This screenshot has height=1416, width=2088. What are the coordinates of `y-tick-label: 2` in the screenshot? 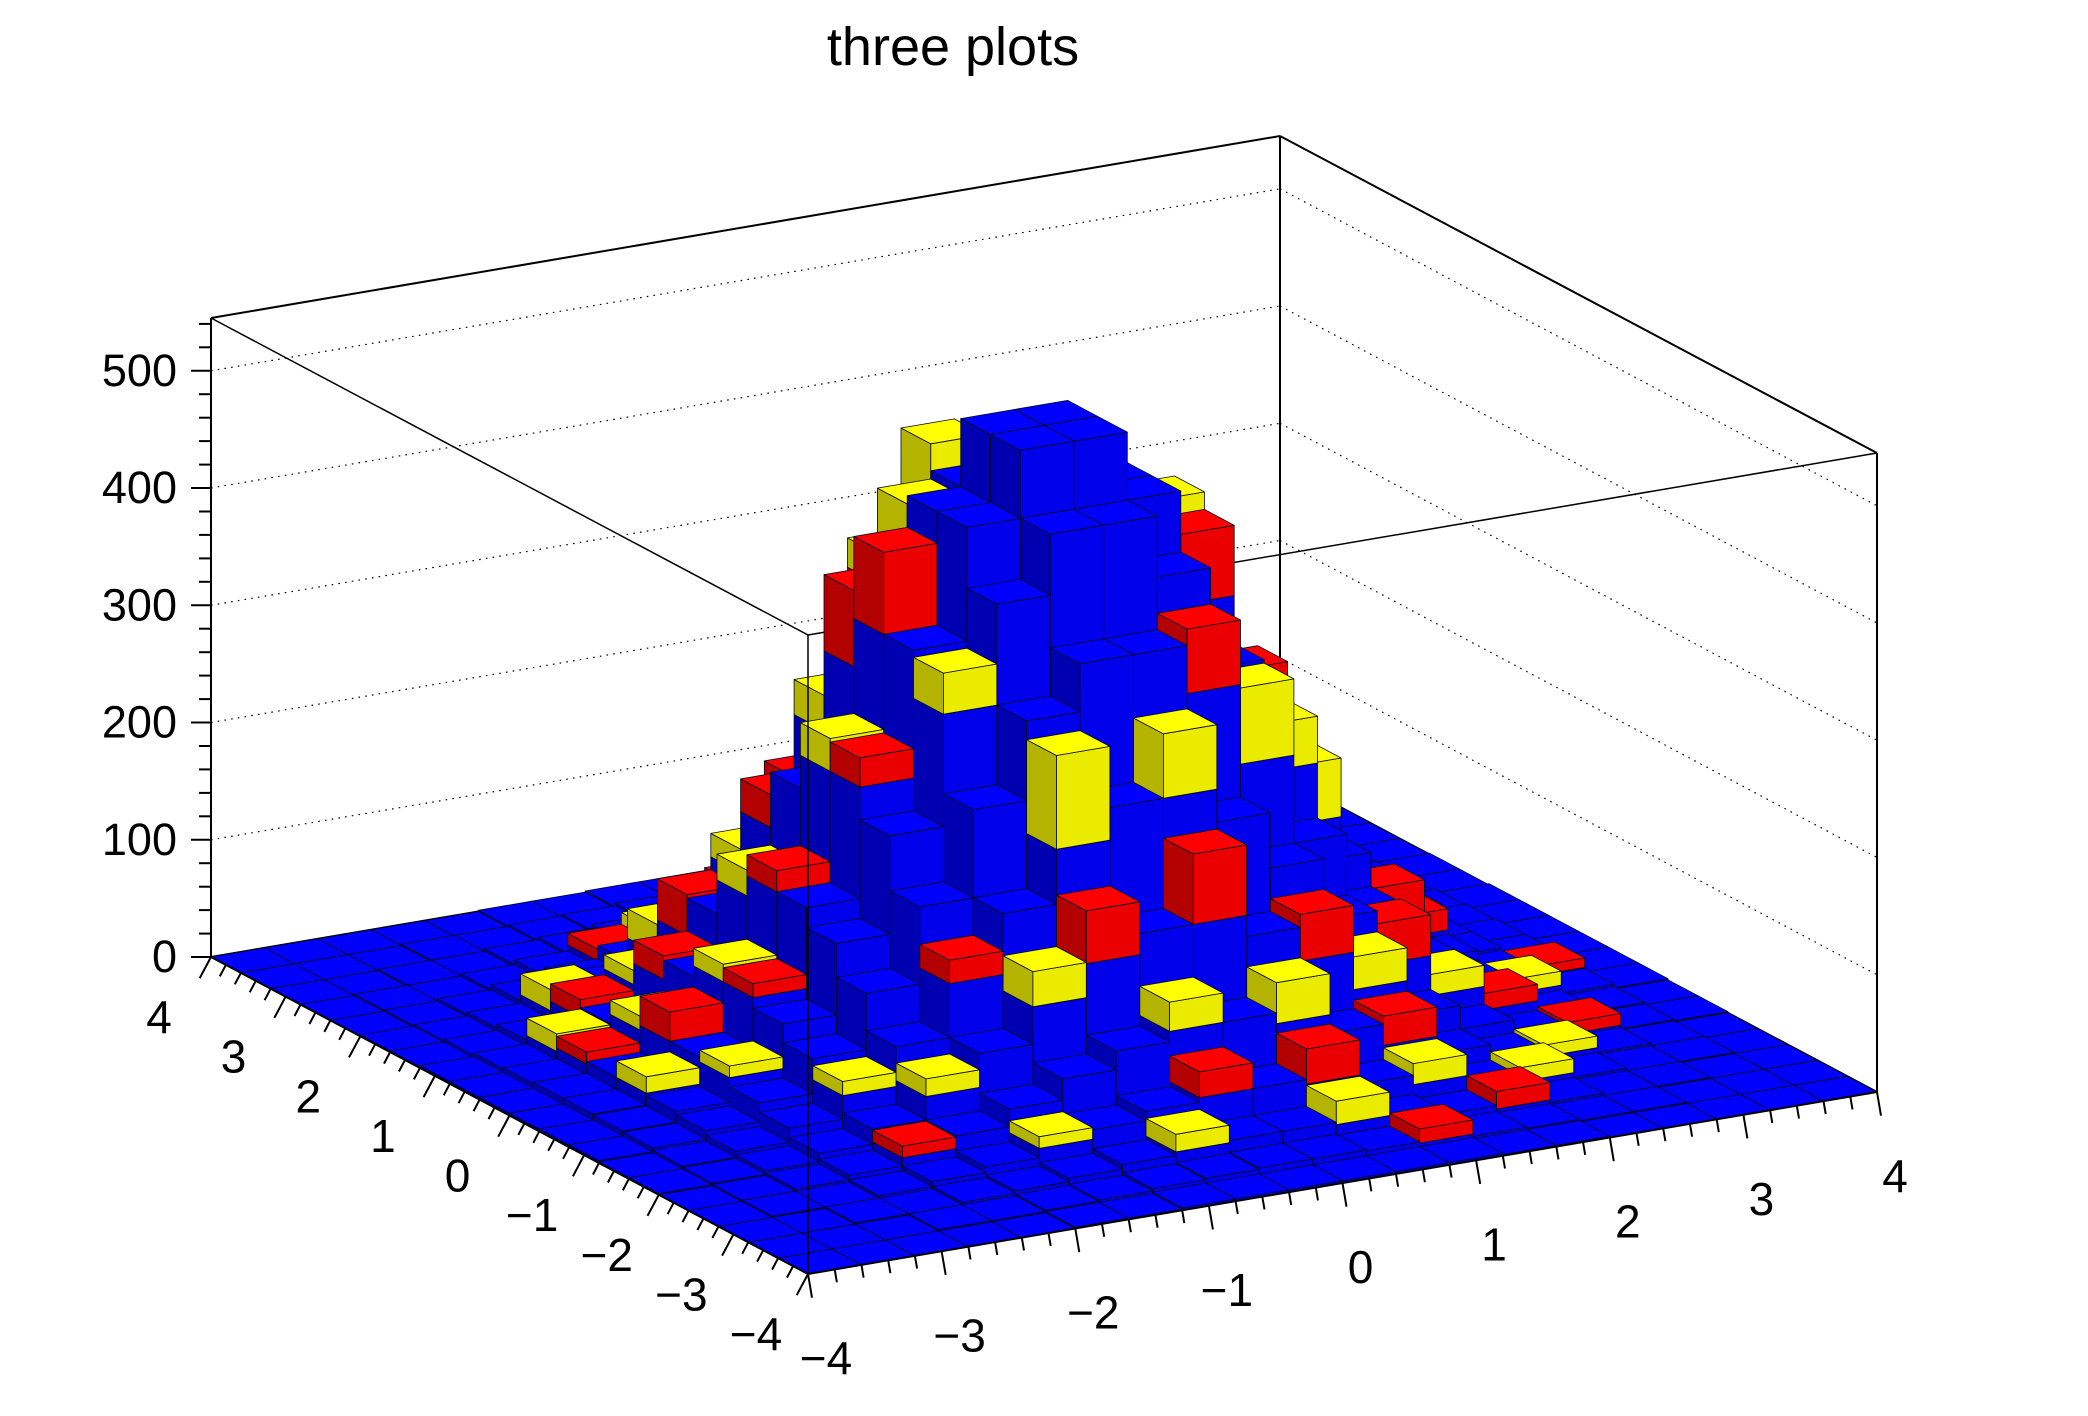 It's located at (309, 1096).